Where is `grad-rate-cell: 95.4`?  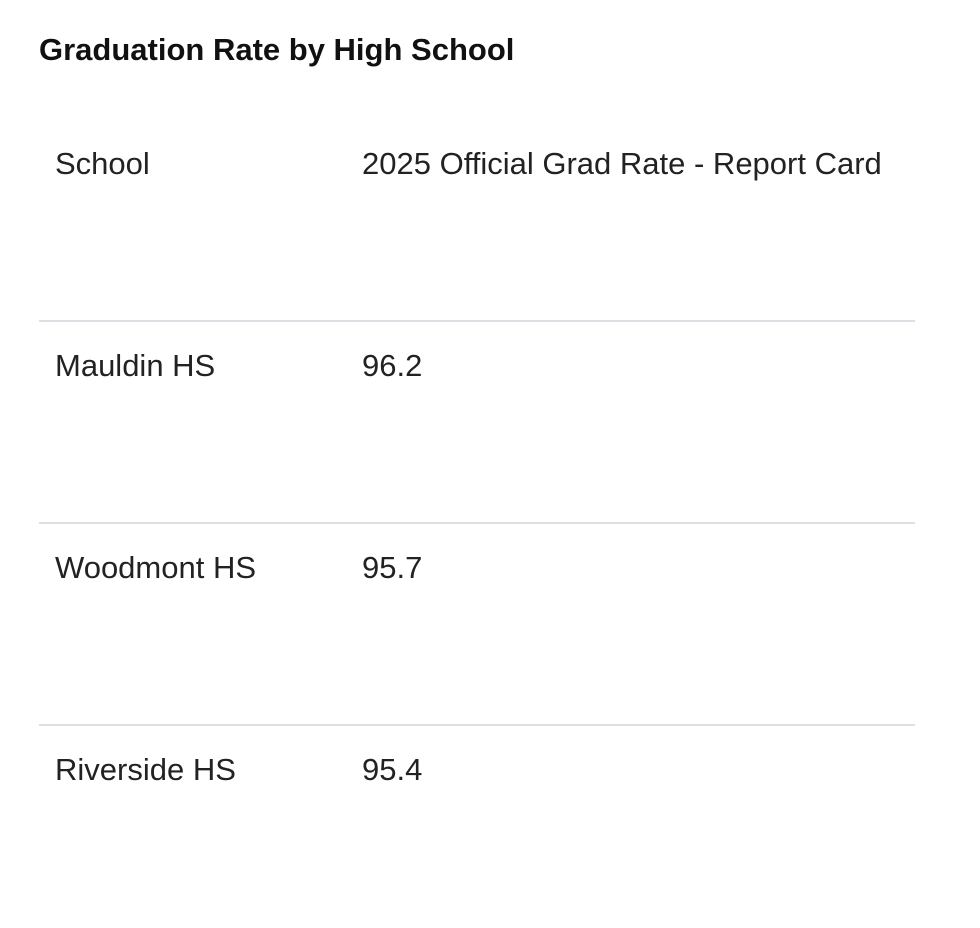
grad-rate-cell: 95.4 is located at coordinates (392, 769).